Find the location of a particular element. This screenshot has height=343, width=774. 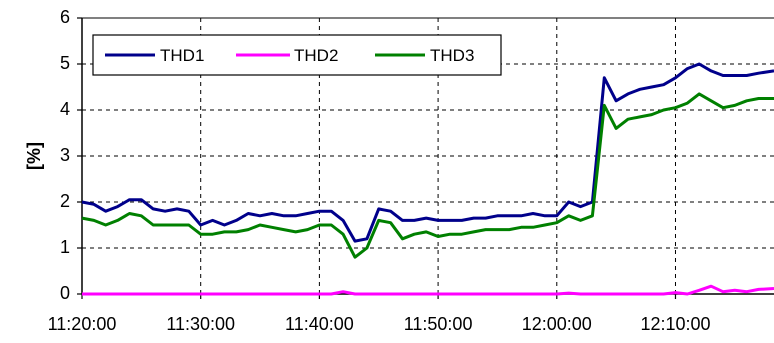

y-tick-label: 0 is located at coordinates (65, 293).